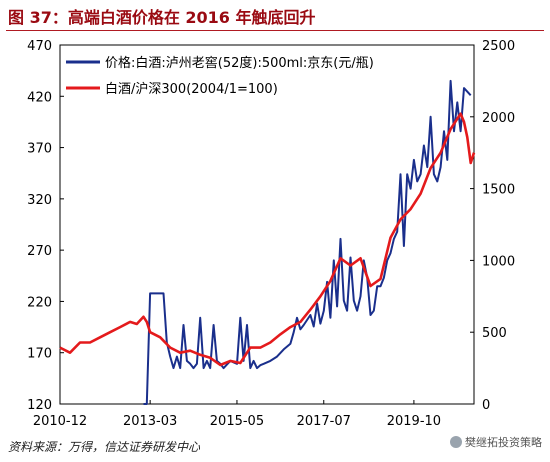 This screenshot has height=462, width=550. I want to click on y-left-tick-label: 420, so click(39, 97).